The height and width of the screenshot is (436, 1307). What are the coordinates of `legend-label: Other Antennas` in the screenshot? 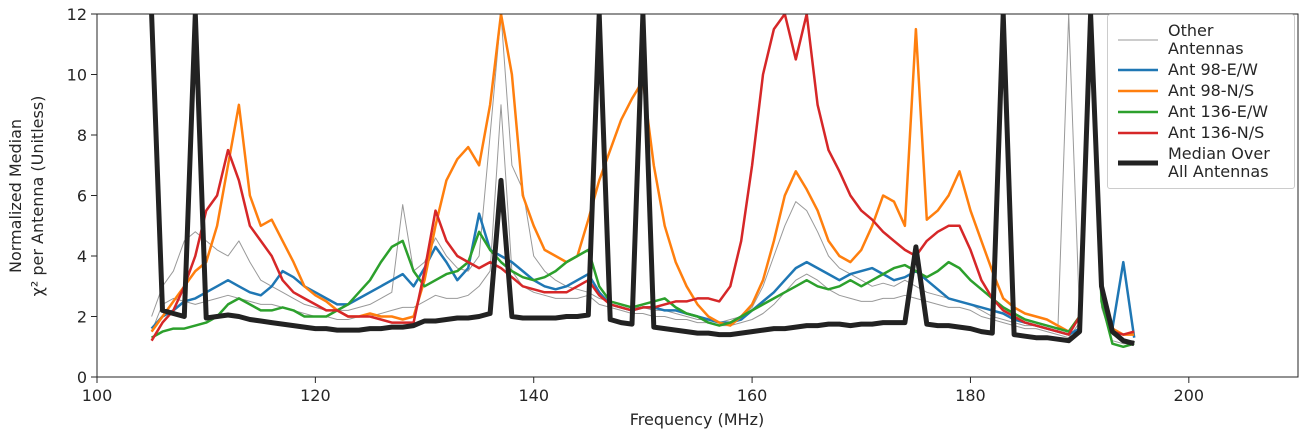 It's located at (1206, 39).